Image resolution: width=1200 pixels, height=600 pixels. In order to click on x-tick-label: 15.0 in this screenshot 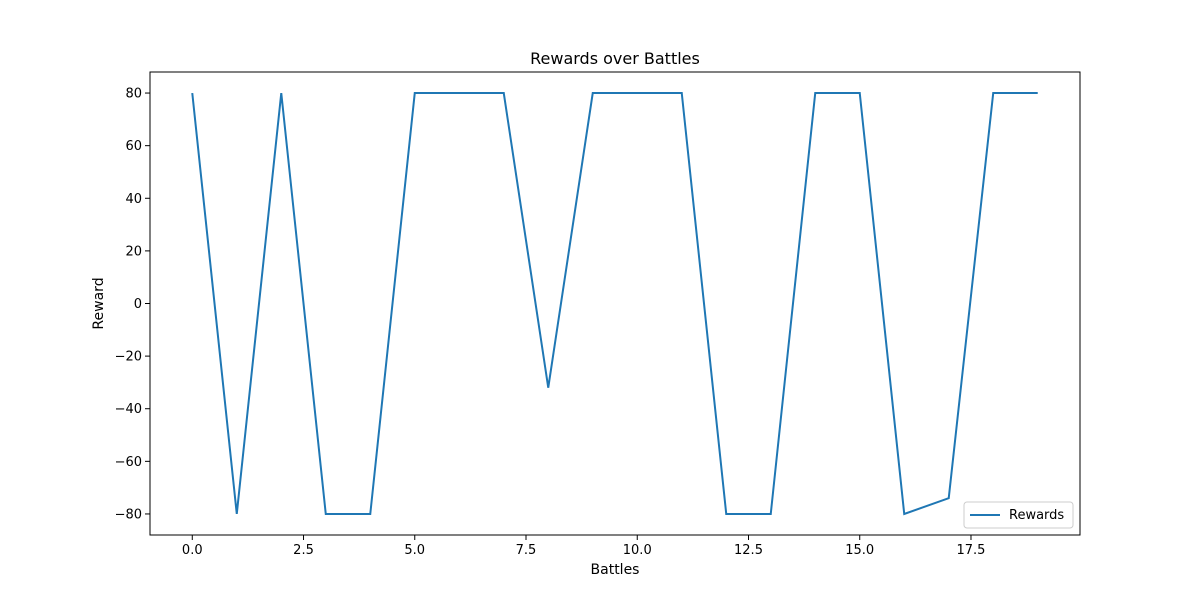, I will do `click(859, 550)`.